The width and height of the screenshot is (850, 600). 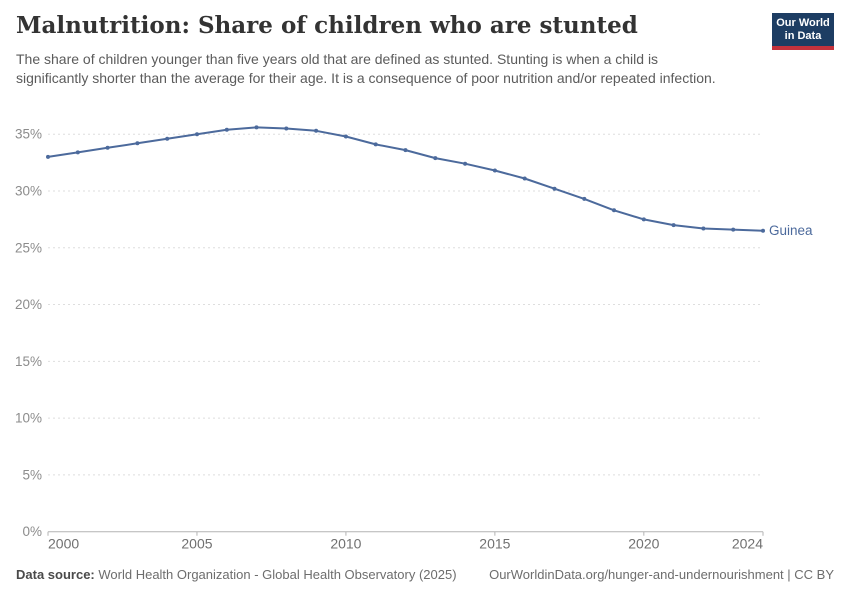 I want to click on series-line, so click(x=405, y=179).